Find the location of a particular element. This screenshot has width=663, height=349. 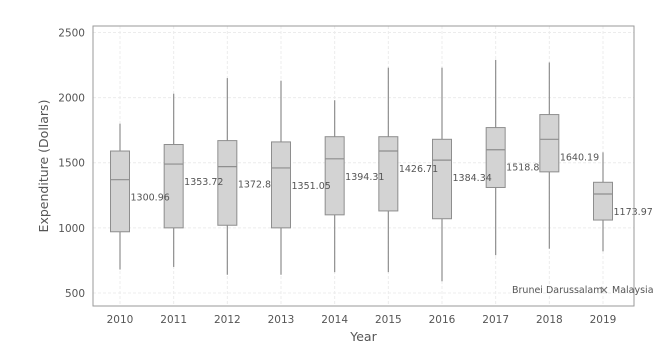

data-label: 1353.72 is located at coordinates (203, 182).